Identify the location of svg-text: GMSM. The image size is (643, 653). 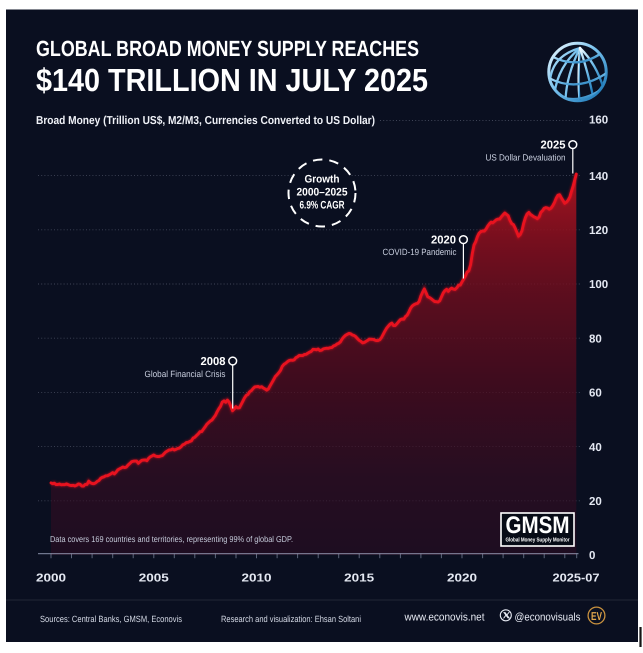
(538, 525).